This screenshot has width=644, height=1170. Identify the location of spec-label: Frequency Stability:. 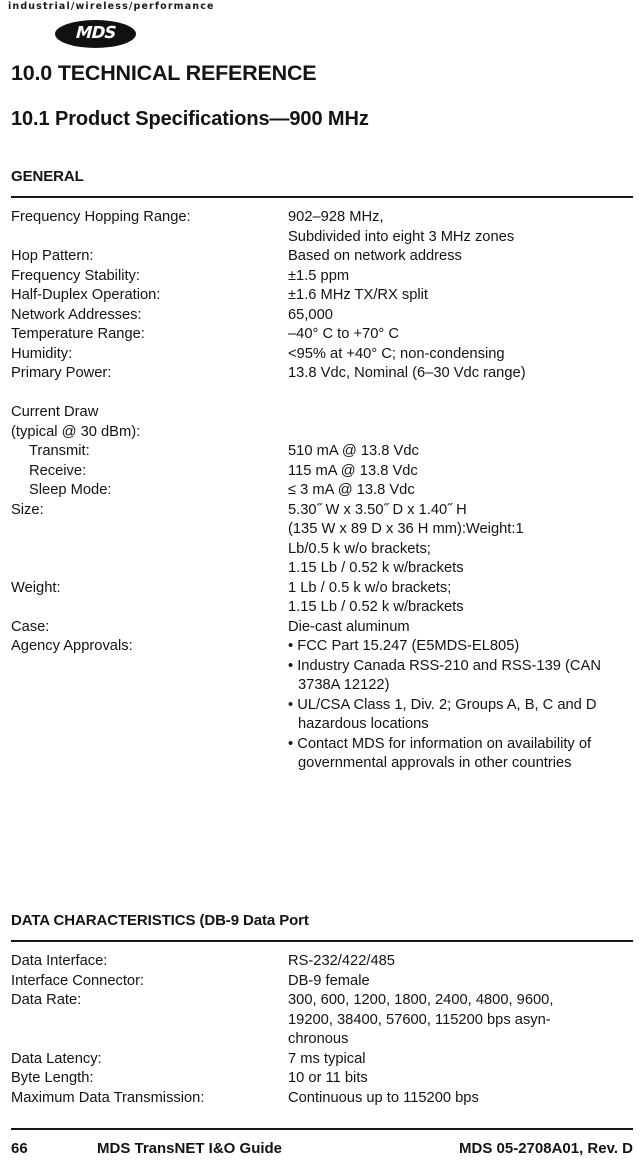
(75, 275).